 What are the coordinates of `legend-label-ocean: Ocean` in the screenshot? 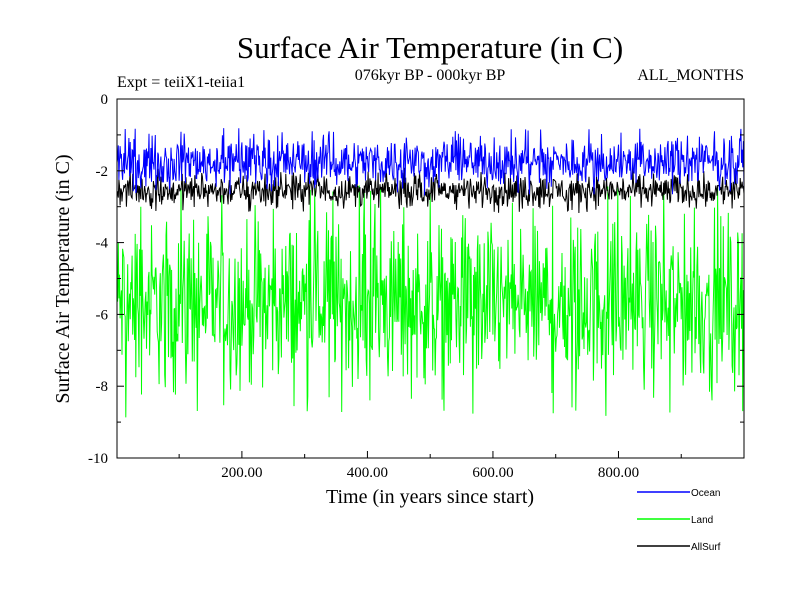 It's located at (705, 493).